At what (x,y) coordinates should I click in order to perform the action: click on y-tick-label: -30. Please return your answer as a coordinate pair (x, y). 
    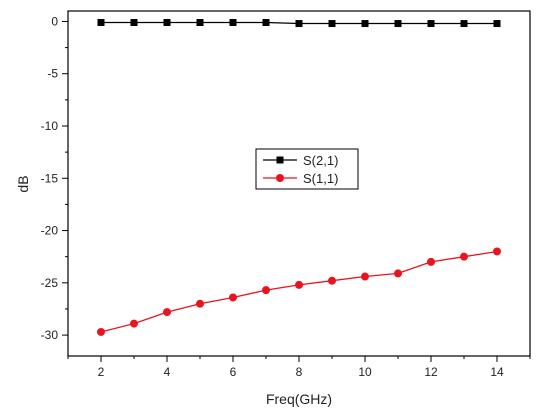
    Looking at the image, I should click on (50, 335).